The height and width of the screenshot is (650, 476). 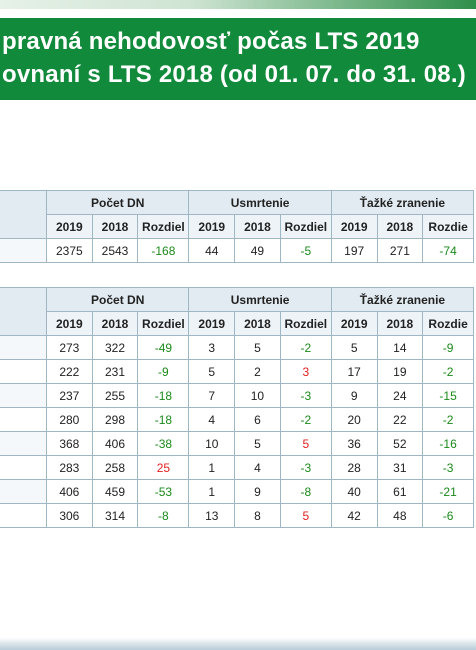 I want to click on difference-cell: -16, so click(x=448, y=443).